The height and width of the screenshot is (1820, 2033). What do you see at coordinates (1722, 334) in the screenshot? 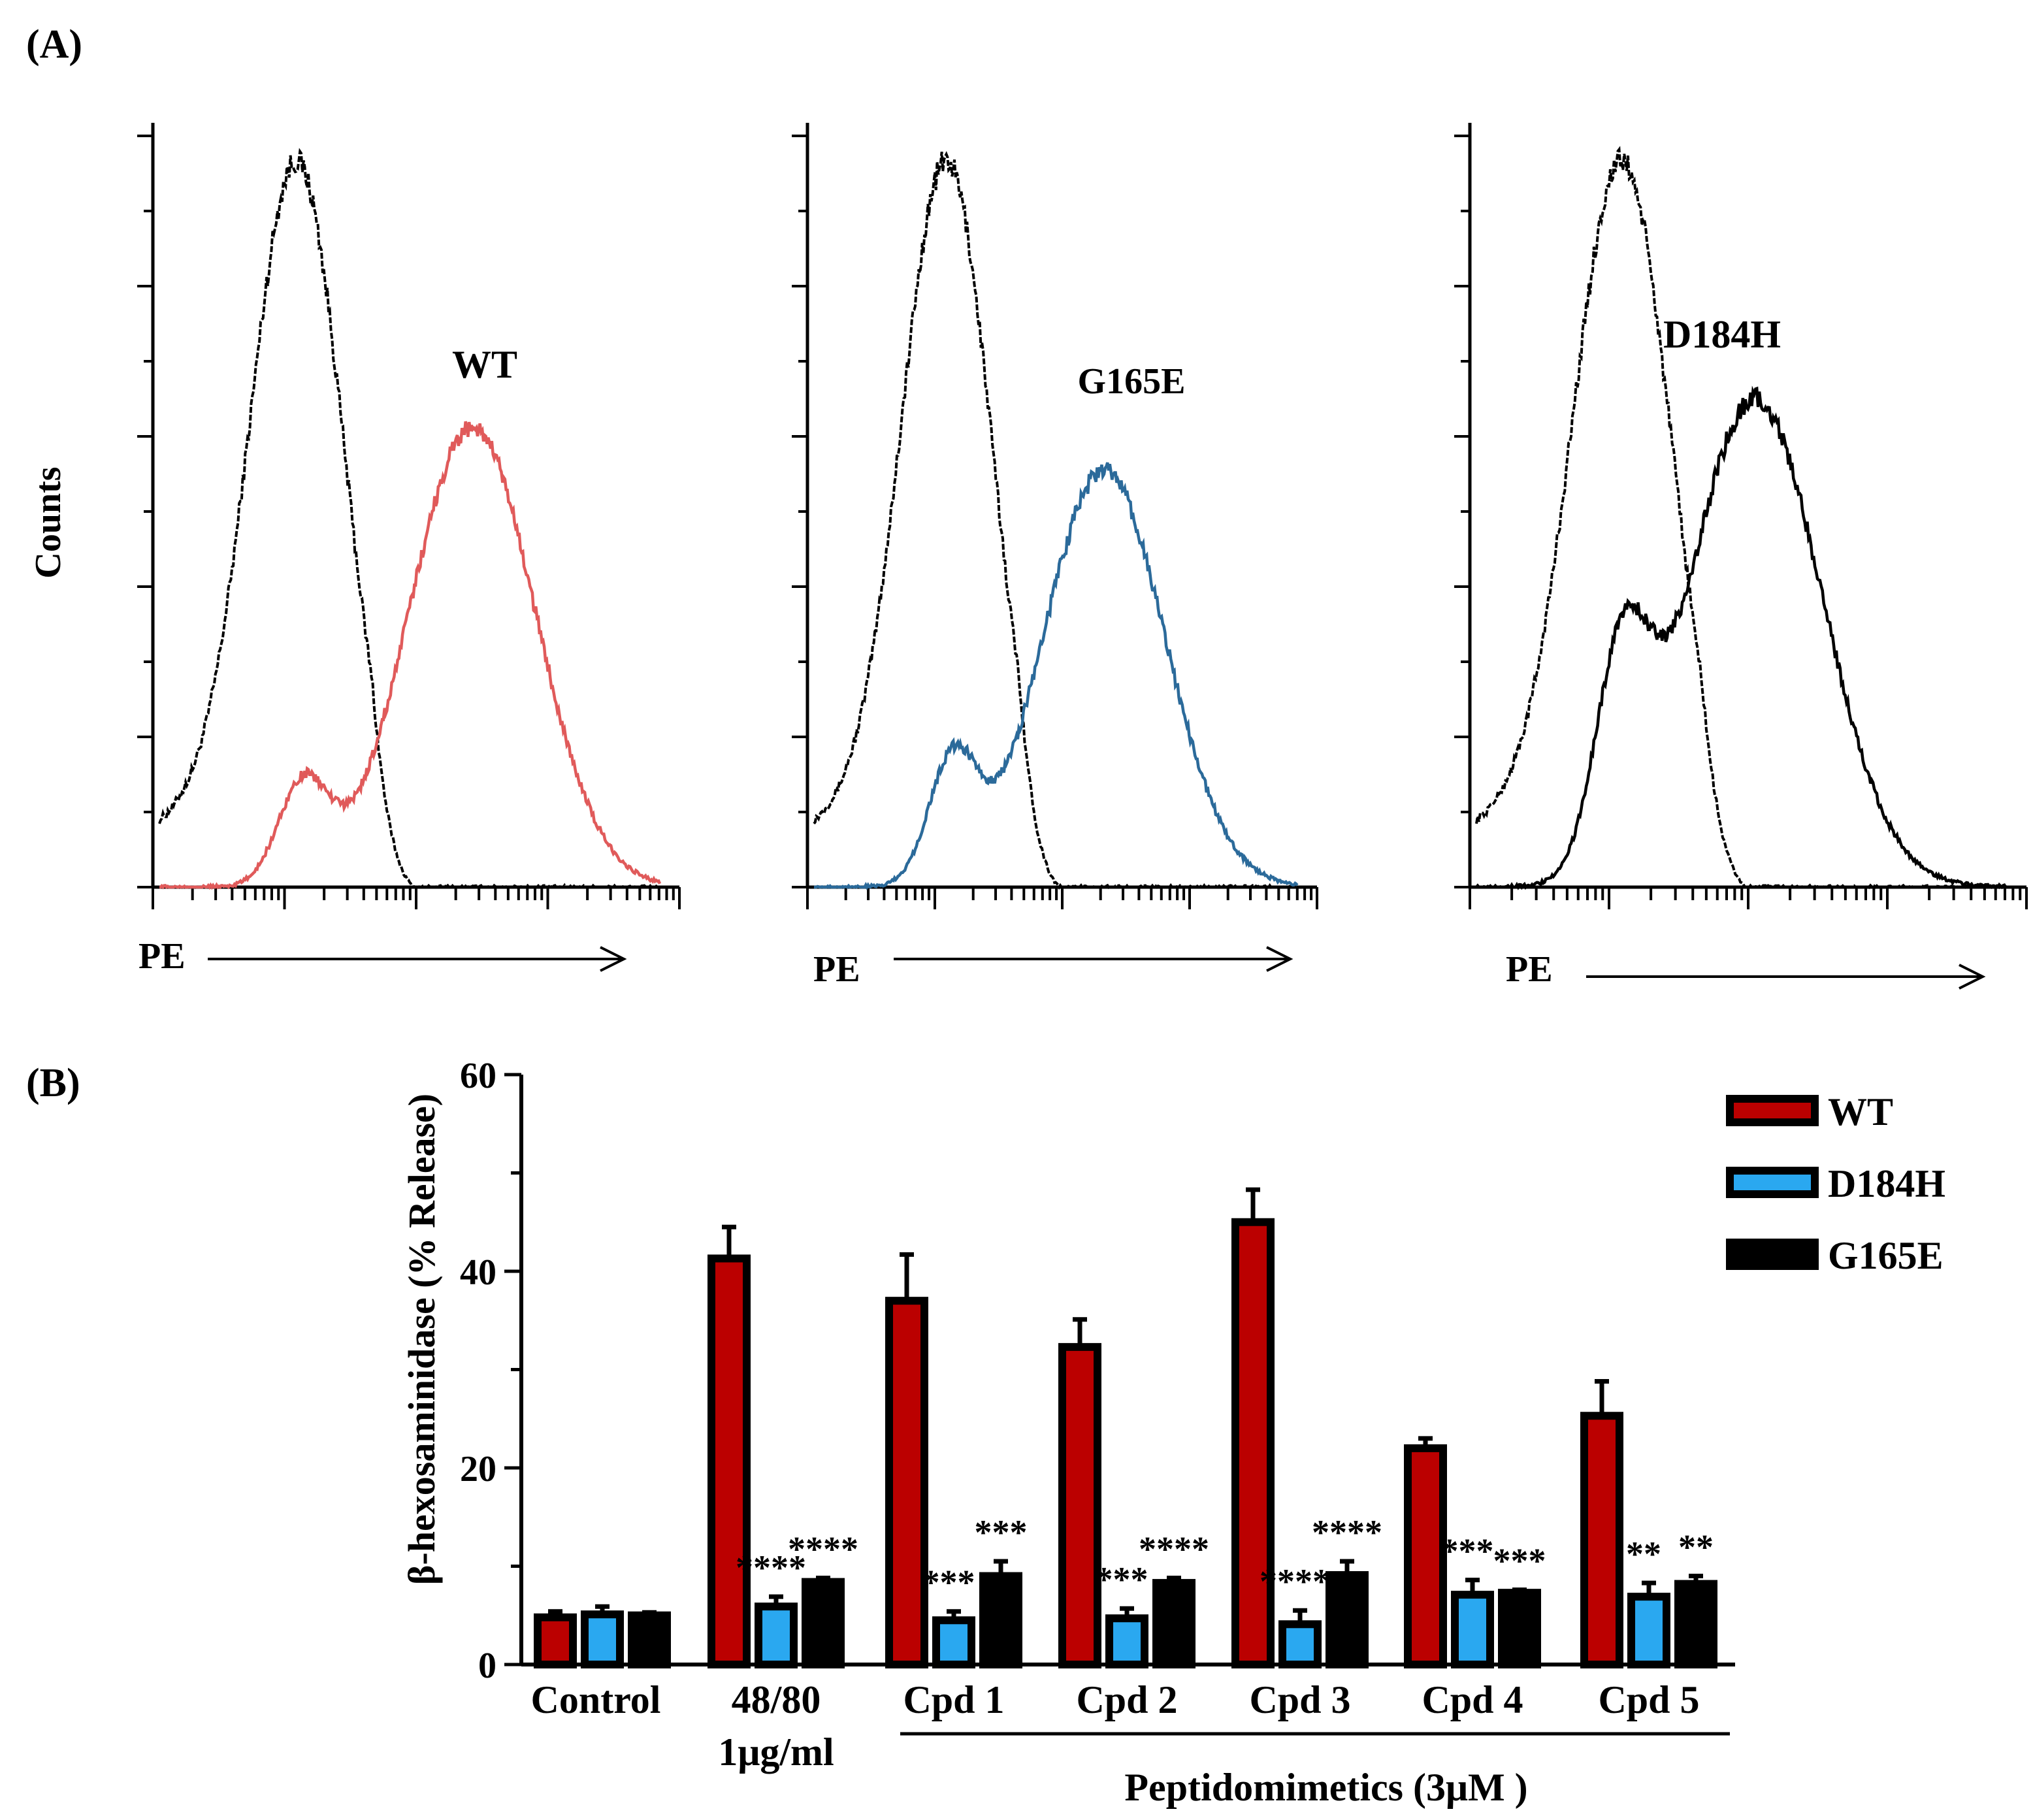
I see `histogram-title: D184H` at bounding box center [1722, 334].